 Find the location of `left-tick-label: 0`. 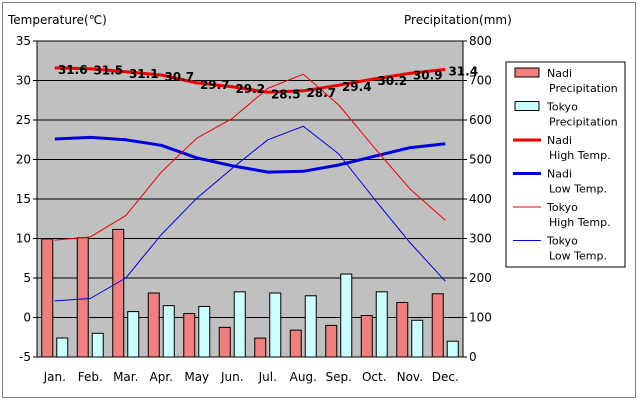

left-tick-label: 0 is located at coordinates (27, 318).